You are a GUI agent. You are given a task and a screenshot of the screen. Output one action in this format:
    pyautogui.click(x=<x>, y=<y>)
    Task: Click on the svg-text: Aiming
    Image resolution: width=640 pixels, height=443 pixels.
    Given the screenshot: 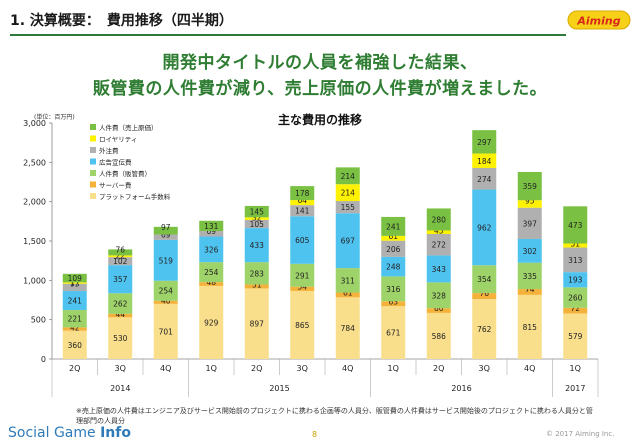 What is the action you would take?
    pyautogui.click(x=598, y=21)
    